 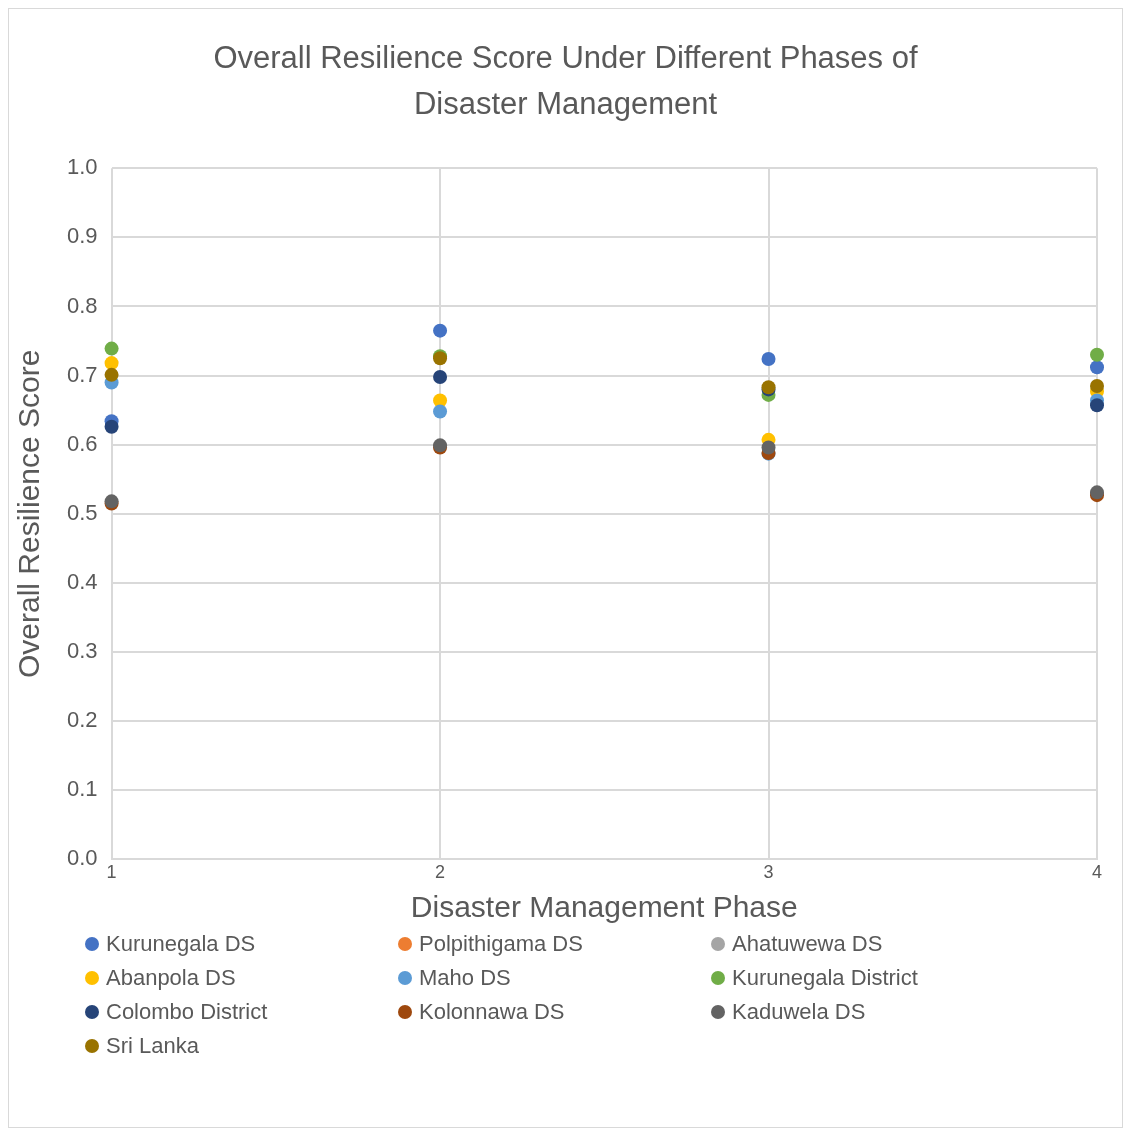 I want to click on legend-label: Abanpola DS, so click(x=171, y=978).